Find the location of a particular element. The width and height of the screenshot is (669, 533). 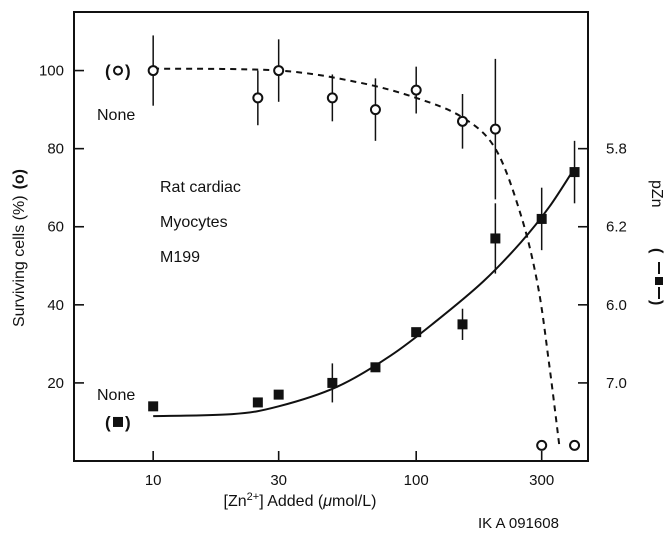

y-tick-label-right: 6.2 is located at coordinates (616, 227).